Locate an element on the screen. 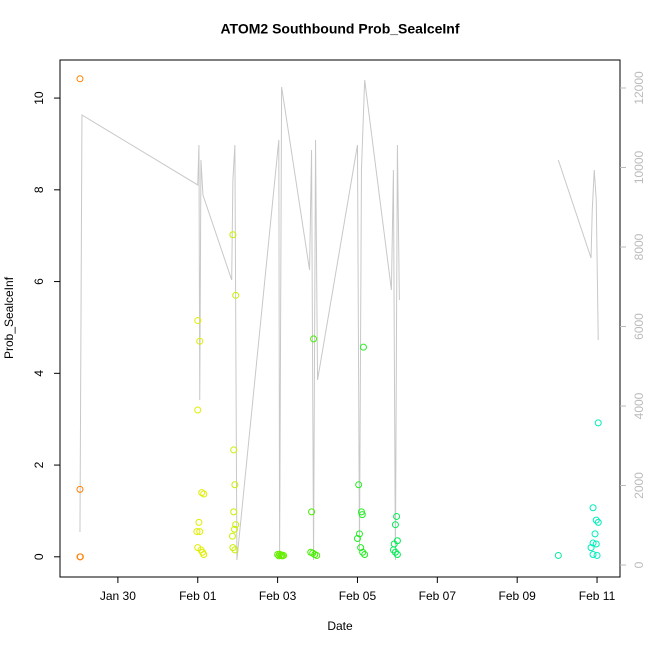 The image size is (650, 650). x-tick-label: Feb 05 is located at coordinates (358, 596).